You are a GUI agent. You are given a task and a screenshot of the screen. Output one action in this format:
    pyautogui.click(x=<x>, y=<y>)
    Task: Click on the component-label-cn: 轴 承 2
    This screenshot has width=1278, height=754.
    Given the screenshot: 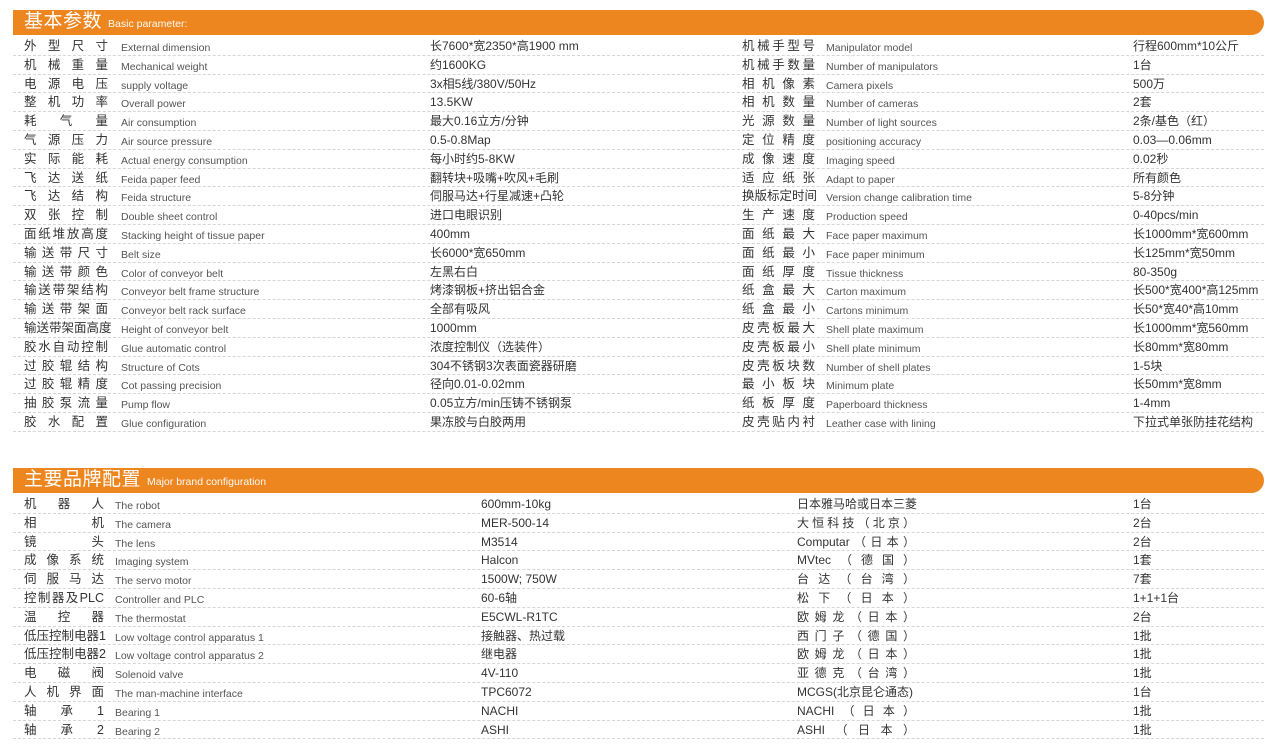 What is the action you would take?
    pyautogui.click(x=64, y=729)
    